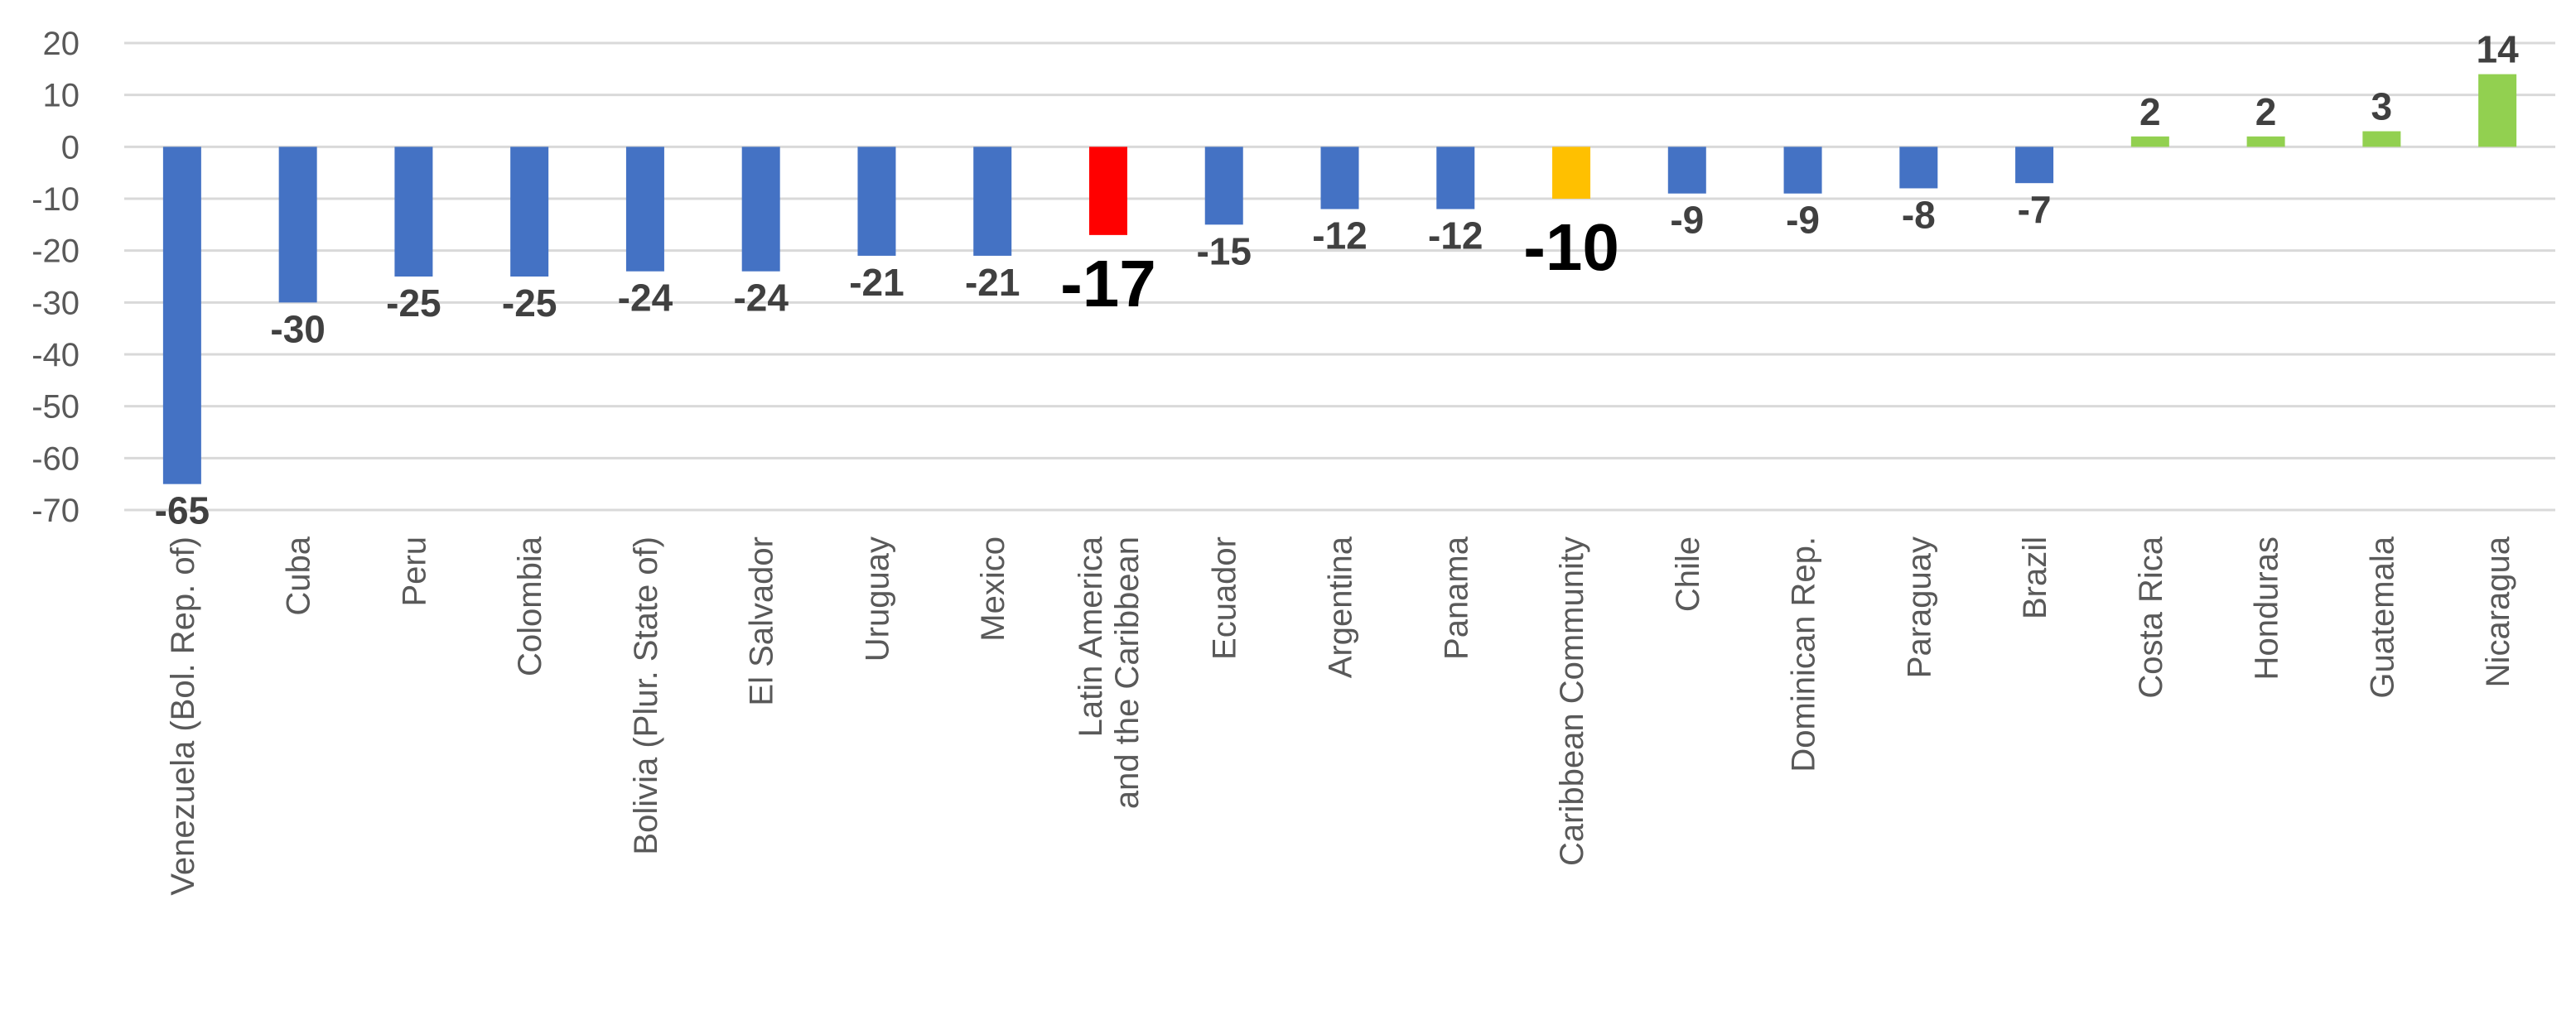 Image resolution: width=2576 pixels, height=1020 pixels. What do you see at coordinates (55, 251) in the screenshot?
I see `y-tick-label: -20` at bounding box center [55, 251].